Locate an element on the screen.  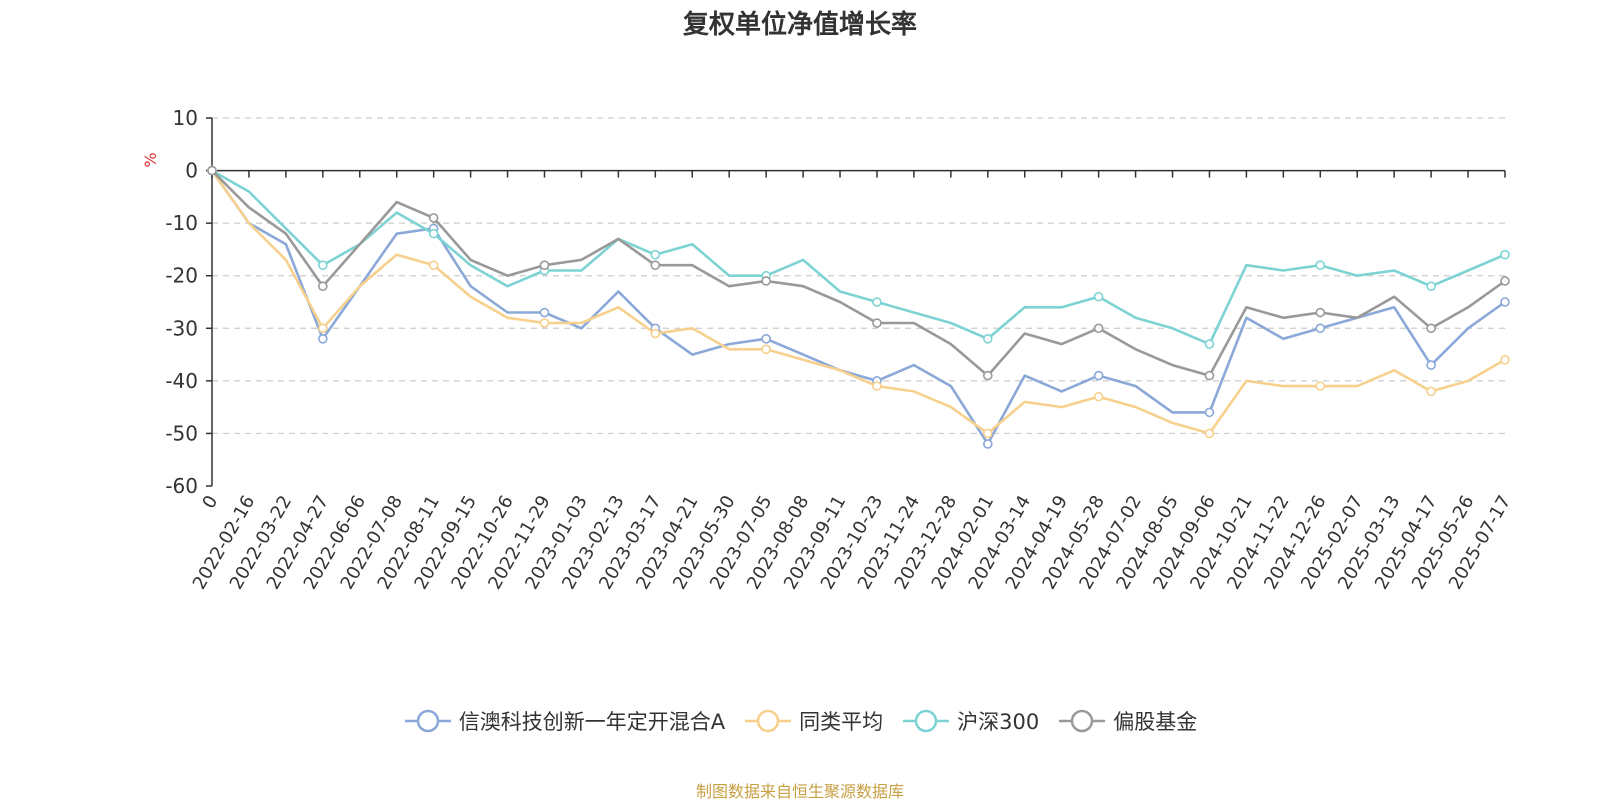
legend-label: 信澳科技创新一年定开混合A is located at coordinates (592, 722).